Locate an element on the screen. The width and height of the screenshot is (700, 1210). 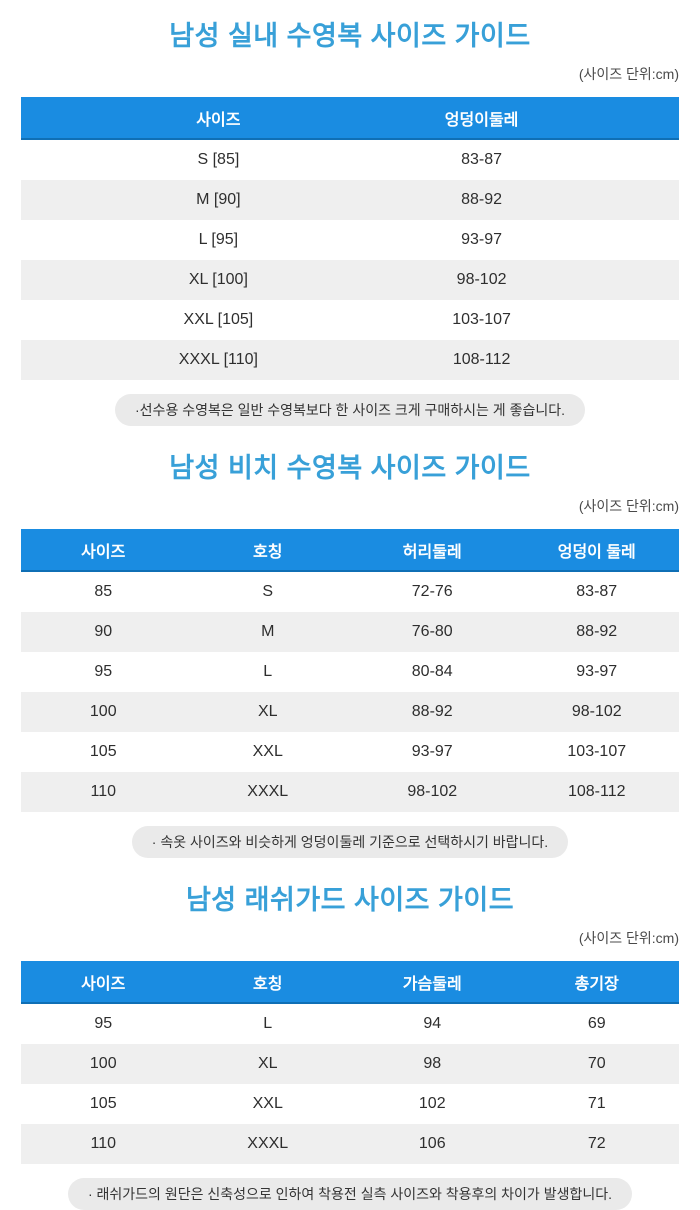
table-row: 110 XXXL 106 72 is located at coordinates (350, 1144).